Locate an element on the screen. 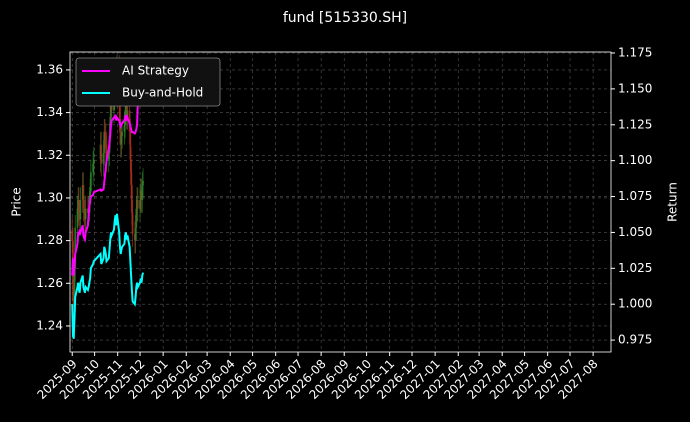 The width and height of the screenshot is (690, 422). y-tick-label: 1.30 is located at coordinates (49, 197).